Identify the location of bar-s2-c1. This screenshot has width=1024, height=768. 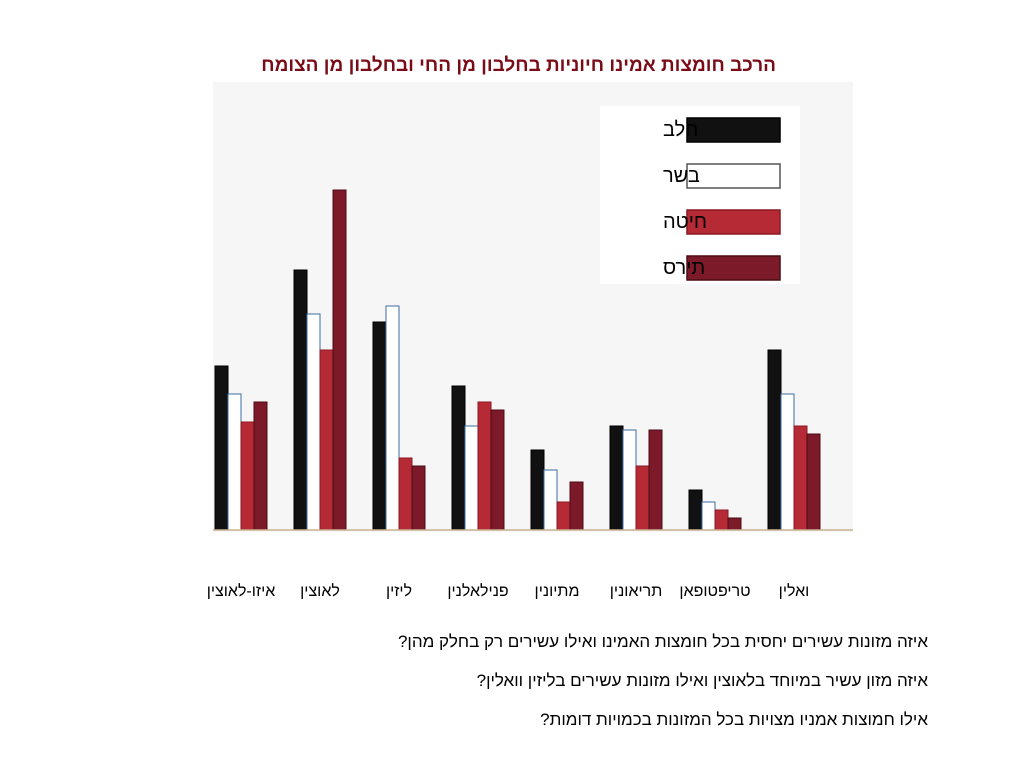
(326, 440).